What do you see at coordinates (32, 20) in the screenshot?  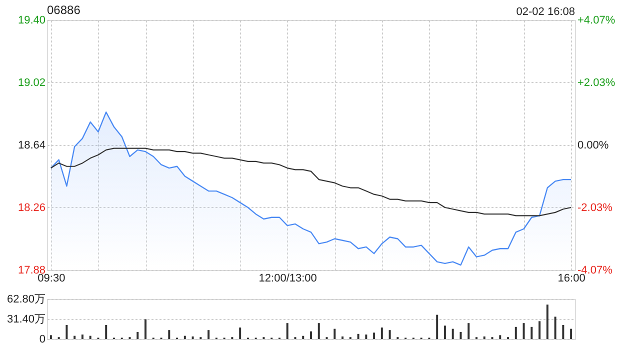 I see `y-tick-label: 19.40` at bounding box center [32, 20].